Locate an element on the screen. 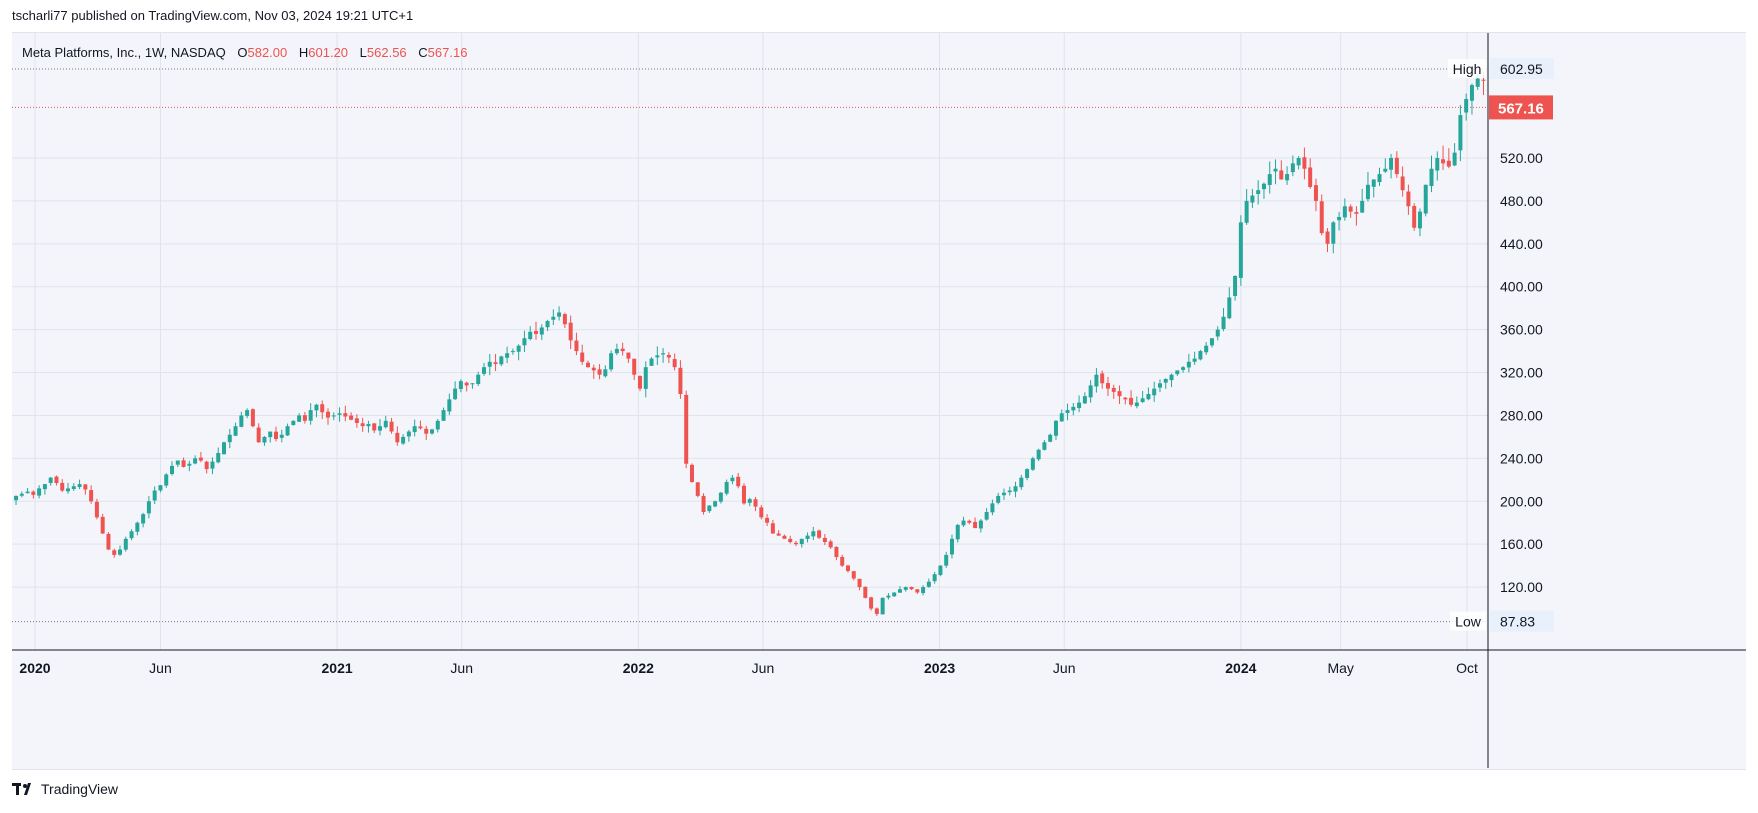  high-value: 601.20 is located at coordinates (328, 52).